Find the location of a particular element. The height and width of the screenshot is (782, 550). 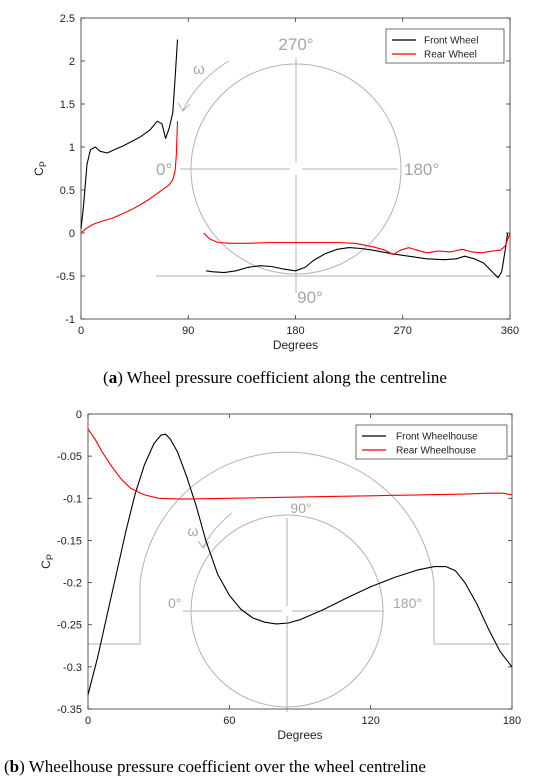

x-tick-label: 90 is located at coordinates (188, 331).